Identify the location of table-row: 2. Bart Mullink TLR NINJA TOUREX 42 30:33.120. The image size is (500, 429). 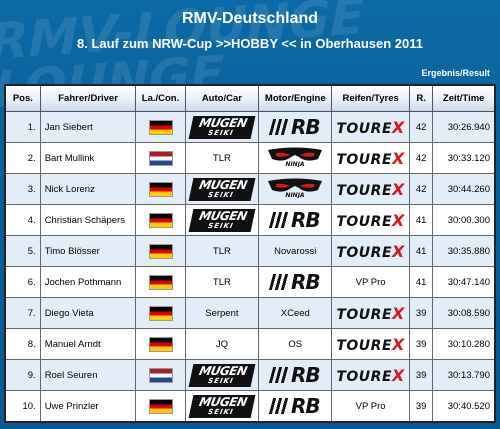
(250, 158).